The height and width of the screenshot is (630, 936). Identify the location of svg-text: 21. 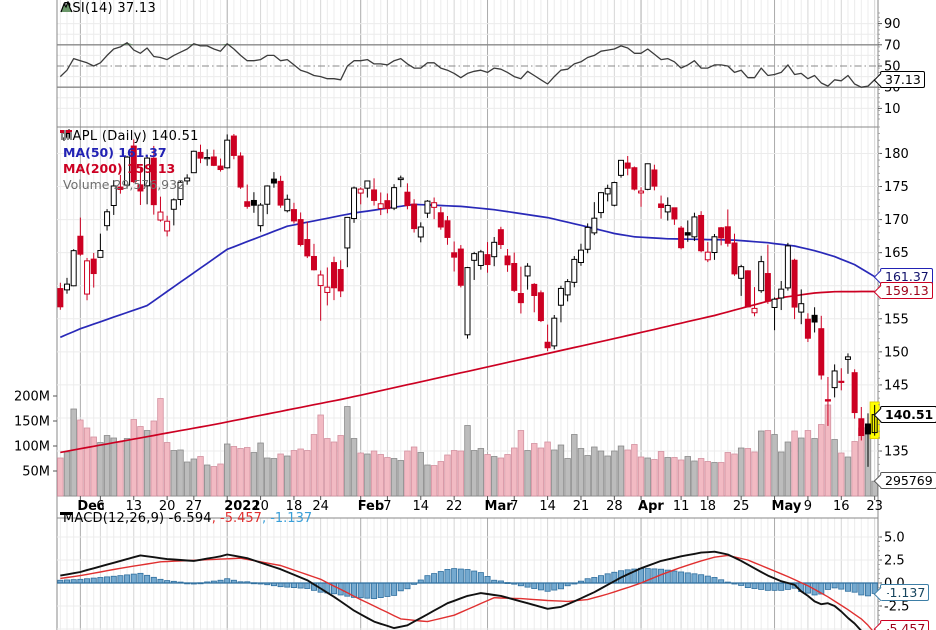
(581, 506).